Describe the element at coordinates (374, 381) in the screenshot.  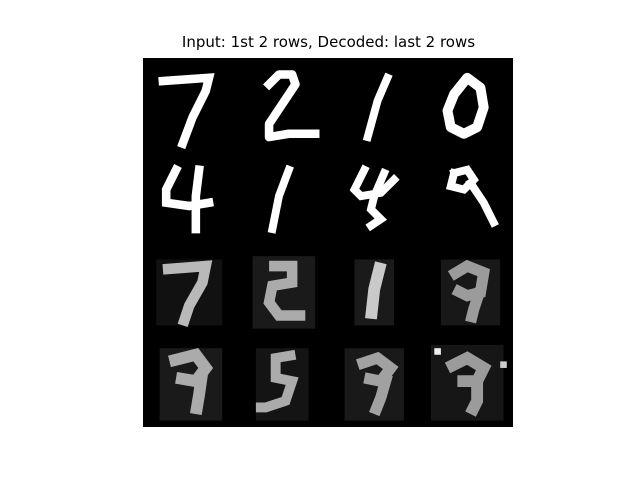
I see `decoded-digit-9b` at that location.